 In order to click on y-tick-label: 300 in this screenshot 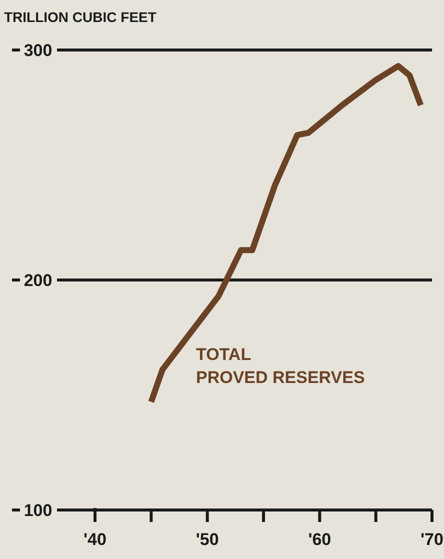, I will do `click(38, 50)`.